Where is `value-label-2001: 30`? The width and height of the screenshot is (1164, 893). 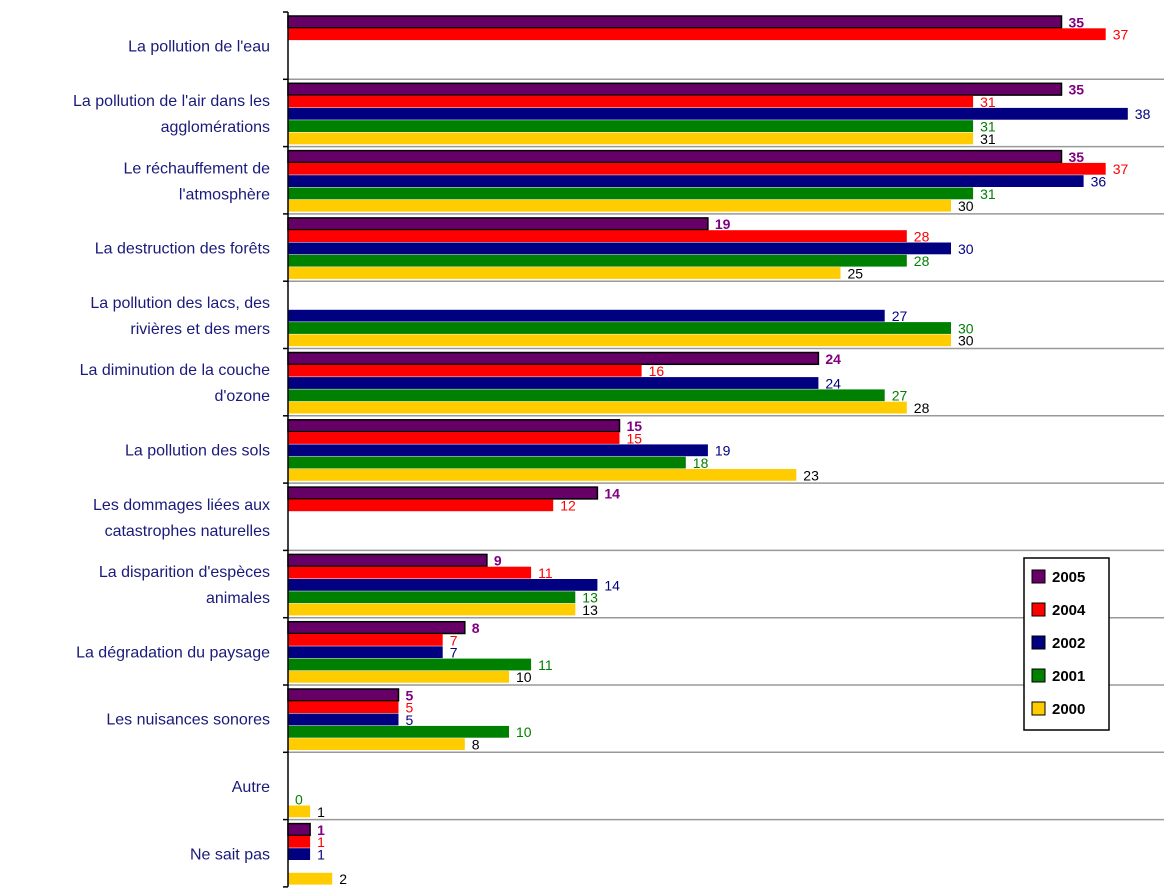
value-label-2001: 30 is located at coordinates (966, 328).